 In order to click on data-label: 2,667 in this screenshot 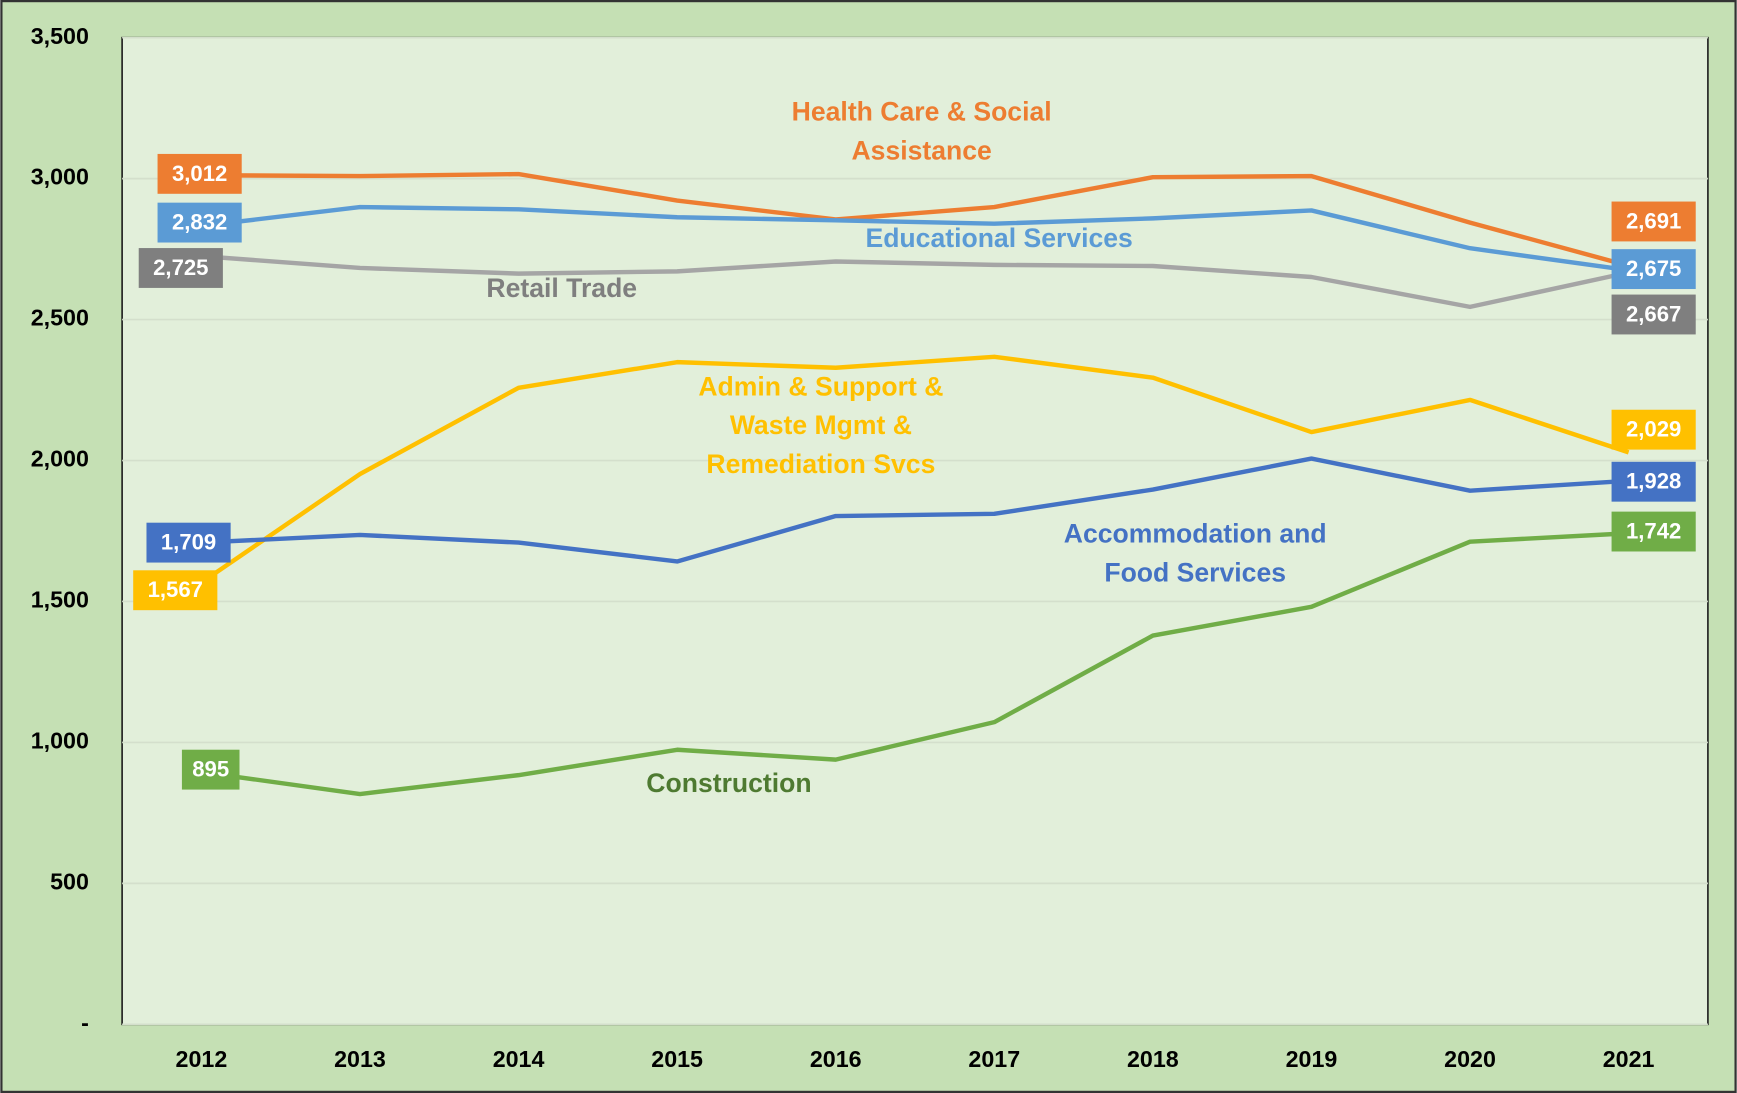, I will do `click(1653, 314)`.